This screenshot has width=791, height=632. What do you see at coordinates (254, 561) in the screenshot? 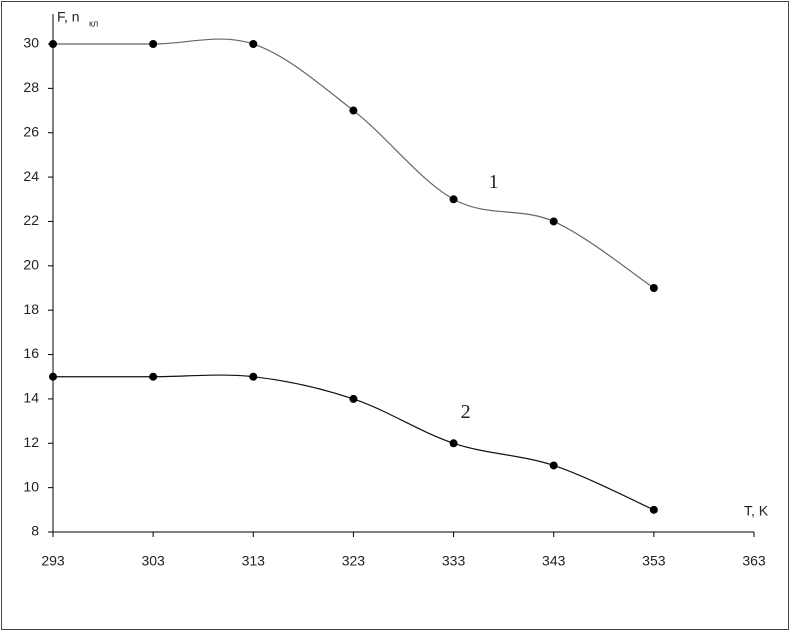
I see `x-tick-label: 313` at bounding box center [254, 561].